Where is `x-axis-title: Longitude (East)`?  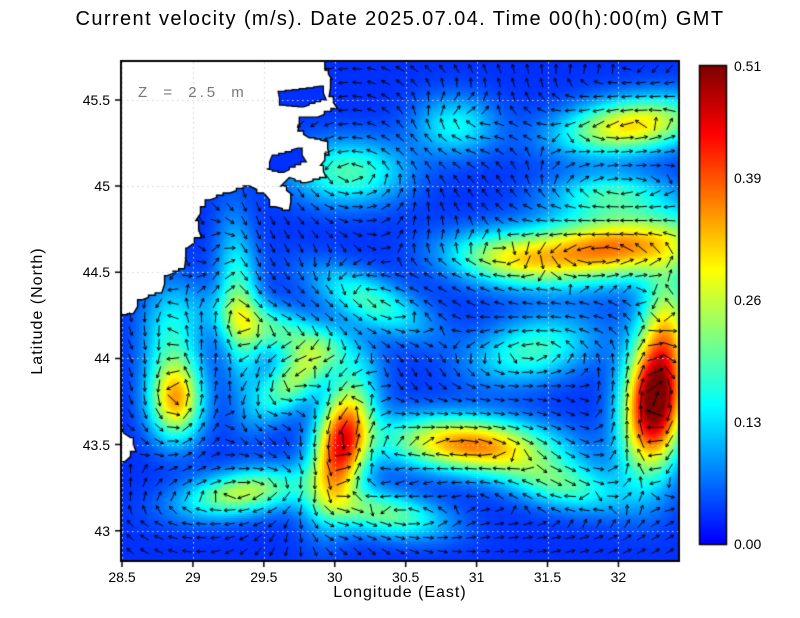
x-axis-title: Longitude (East) is located at coordinates (400, 592).